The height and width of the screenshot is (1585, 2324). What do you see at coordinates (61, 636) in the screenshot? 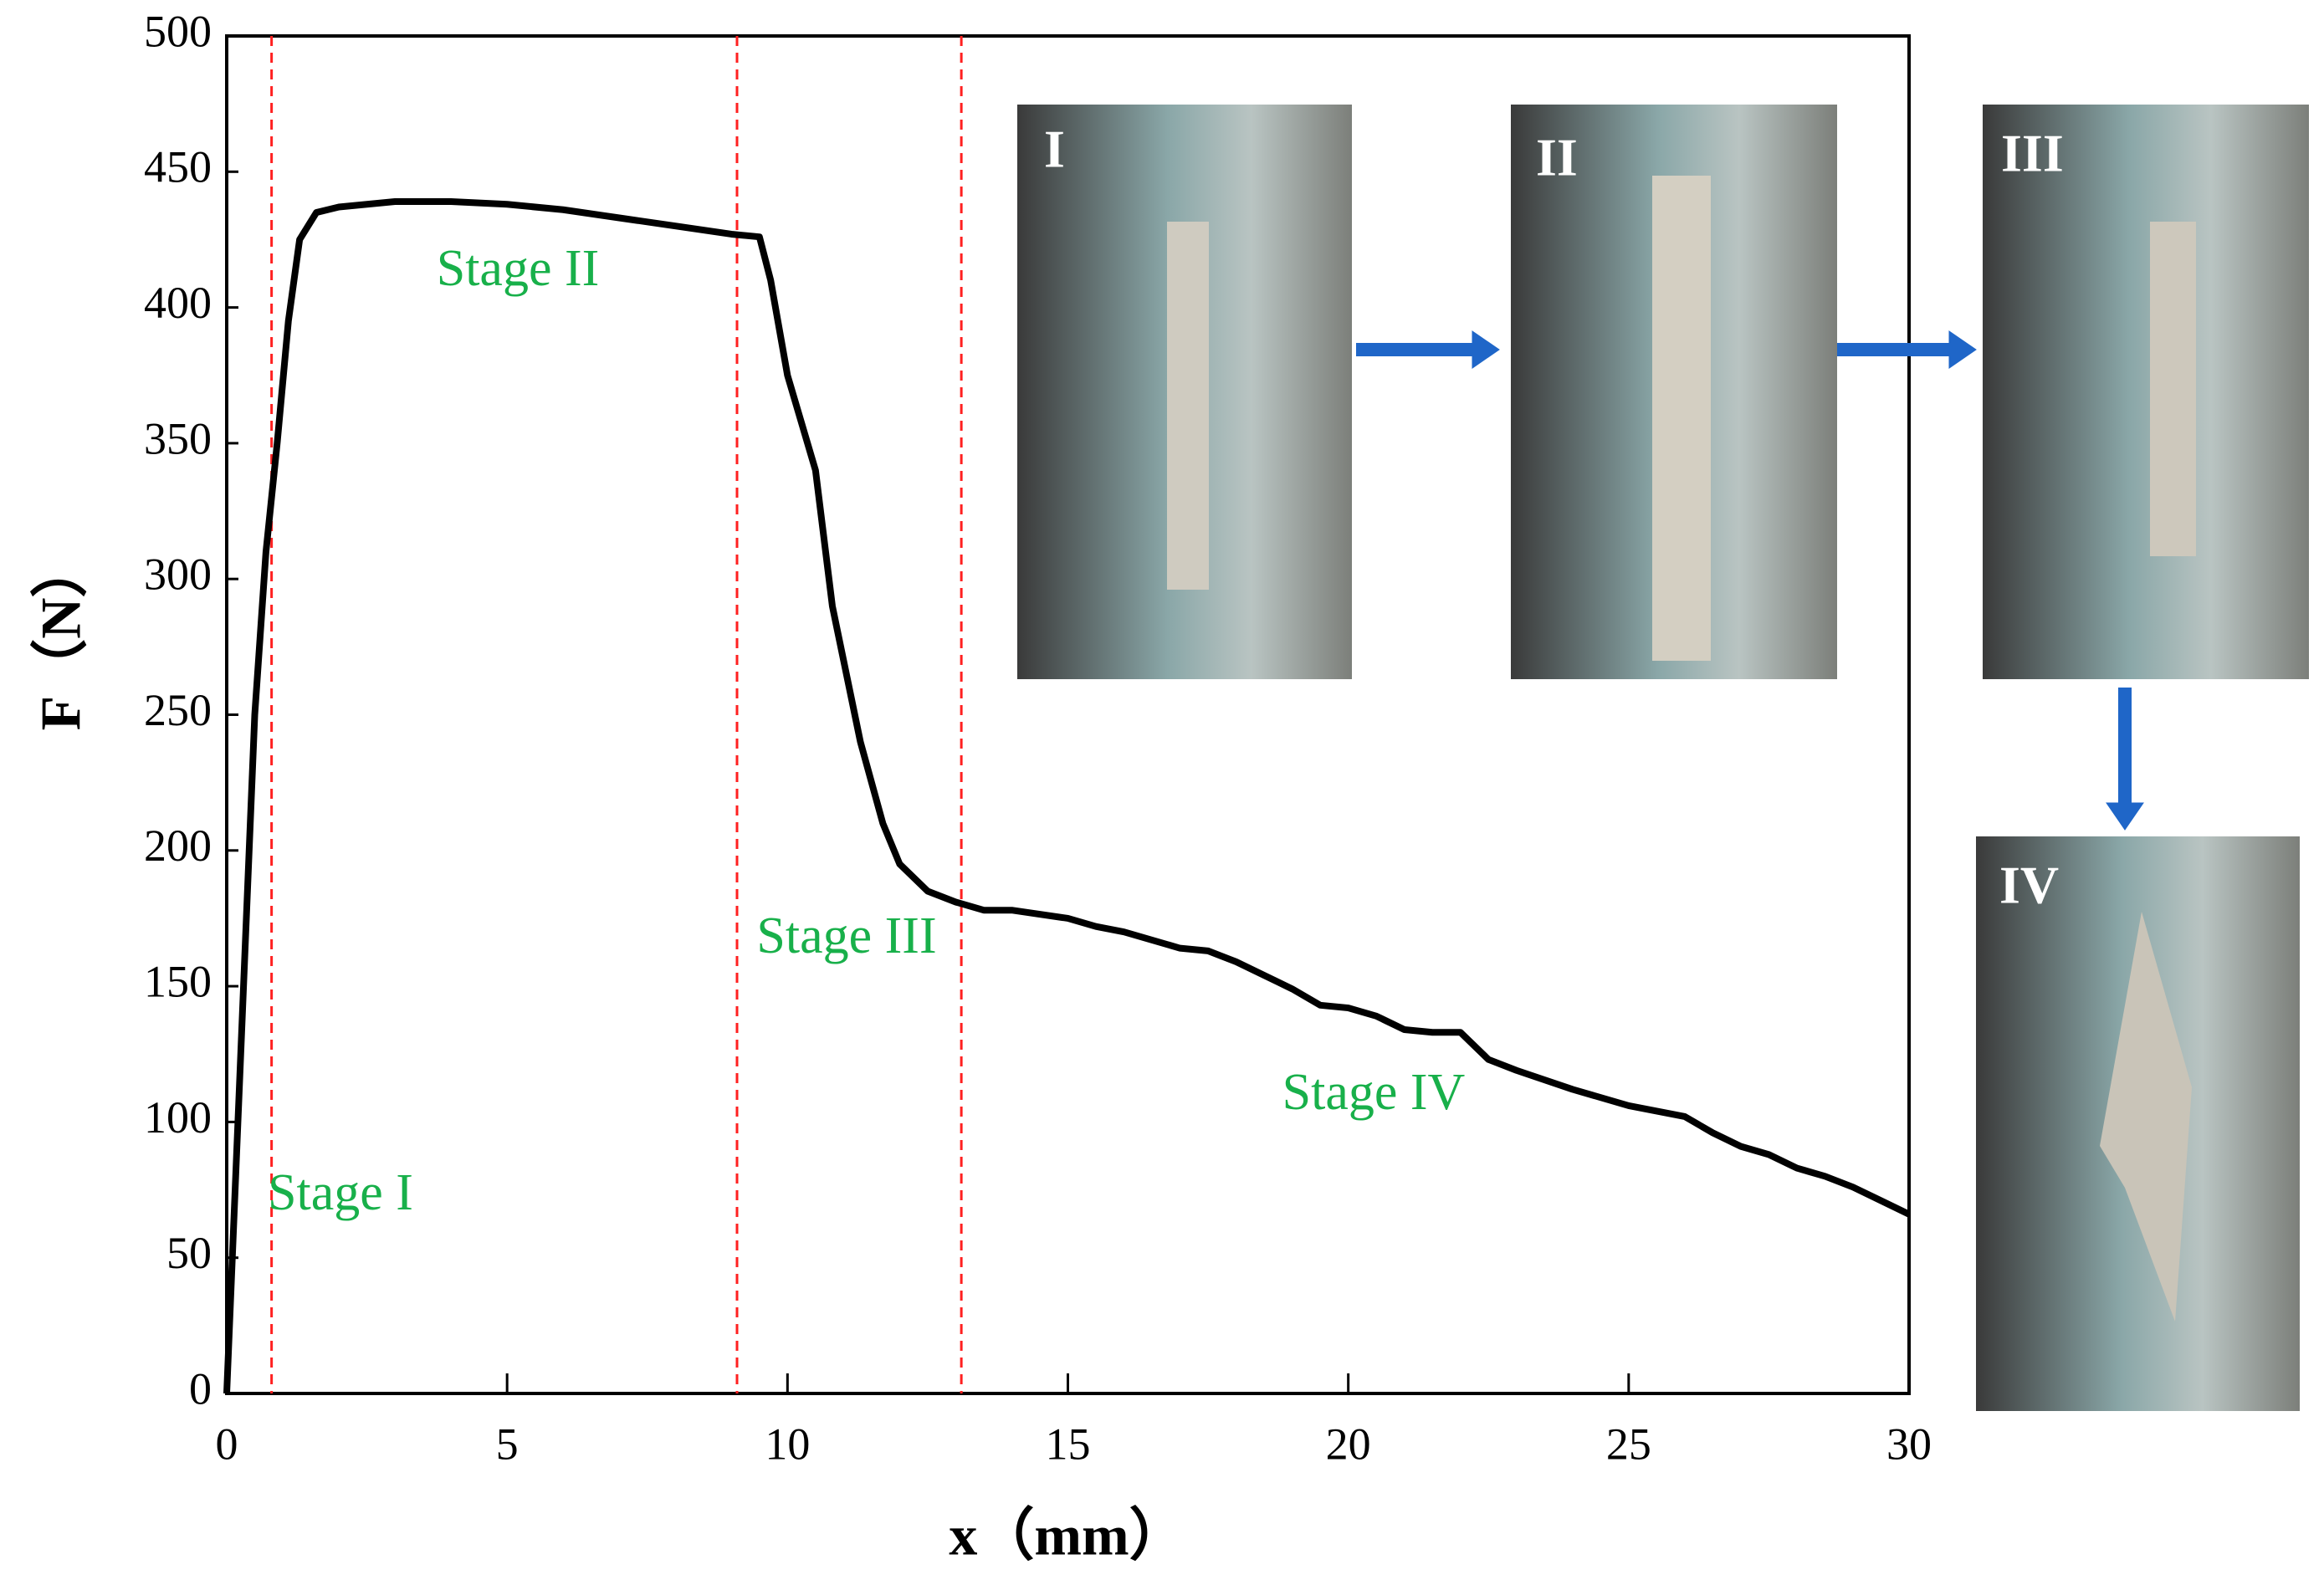
I see `y-axis-label: F（N）` at bounding box center [61, 636].